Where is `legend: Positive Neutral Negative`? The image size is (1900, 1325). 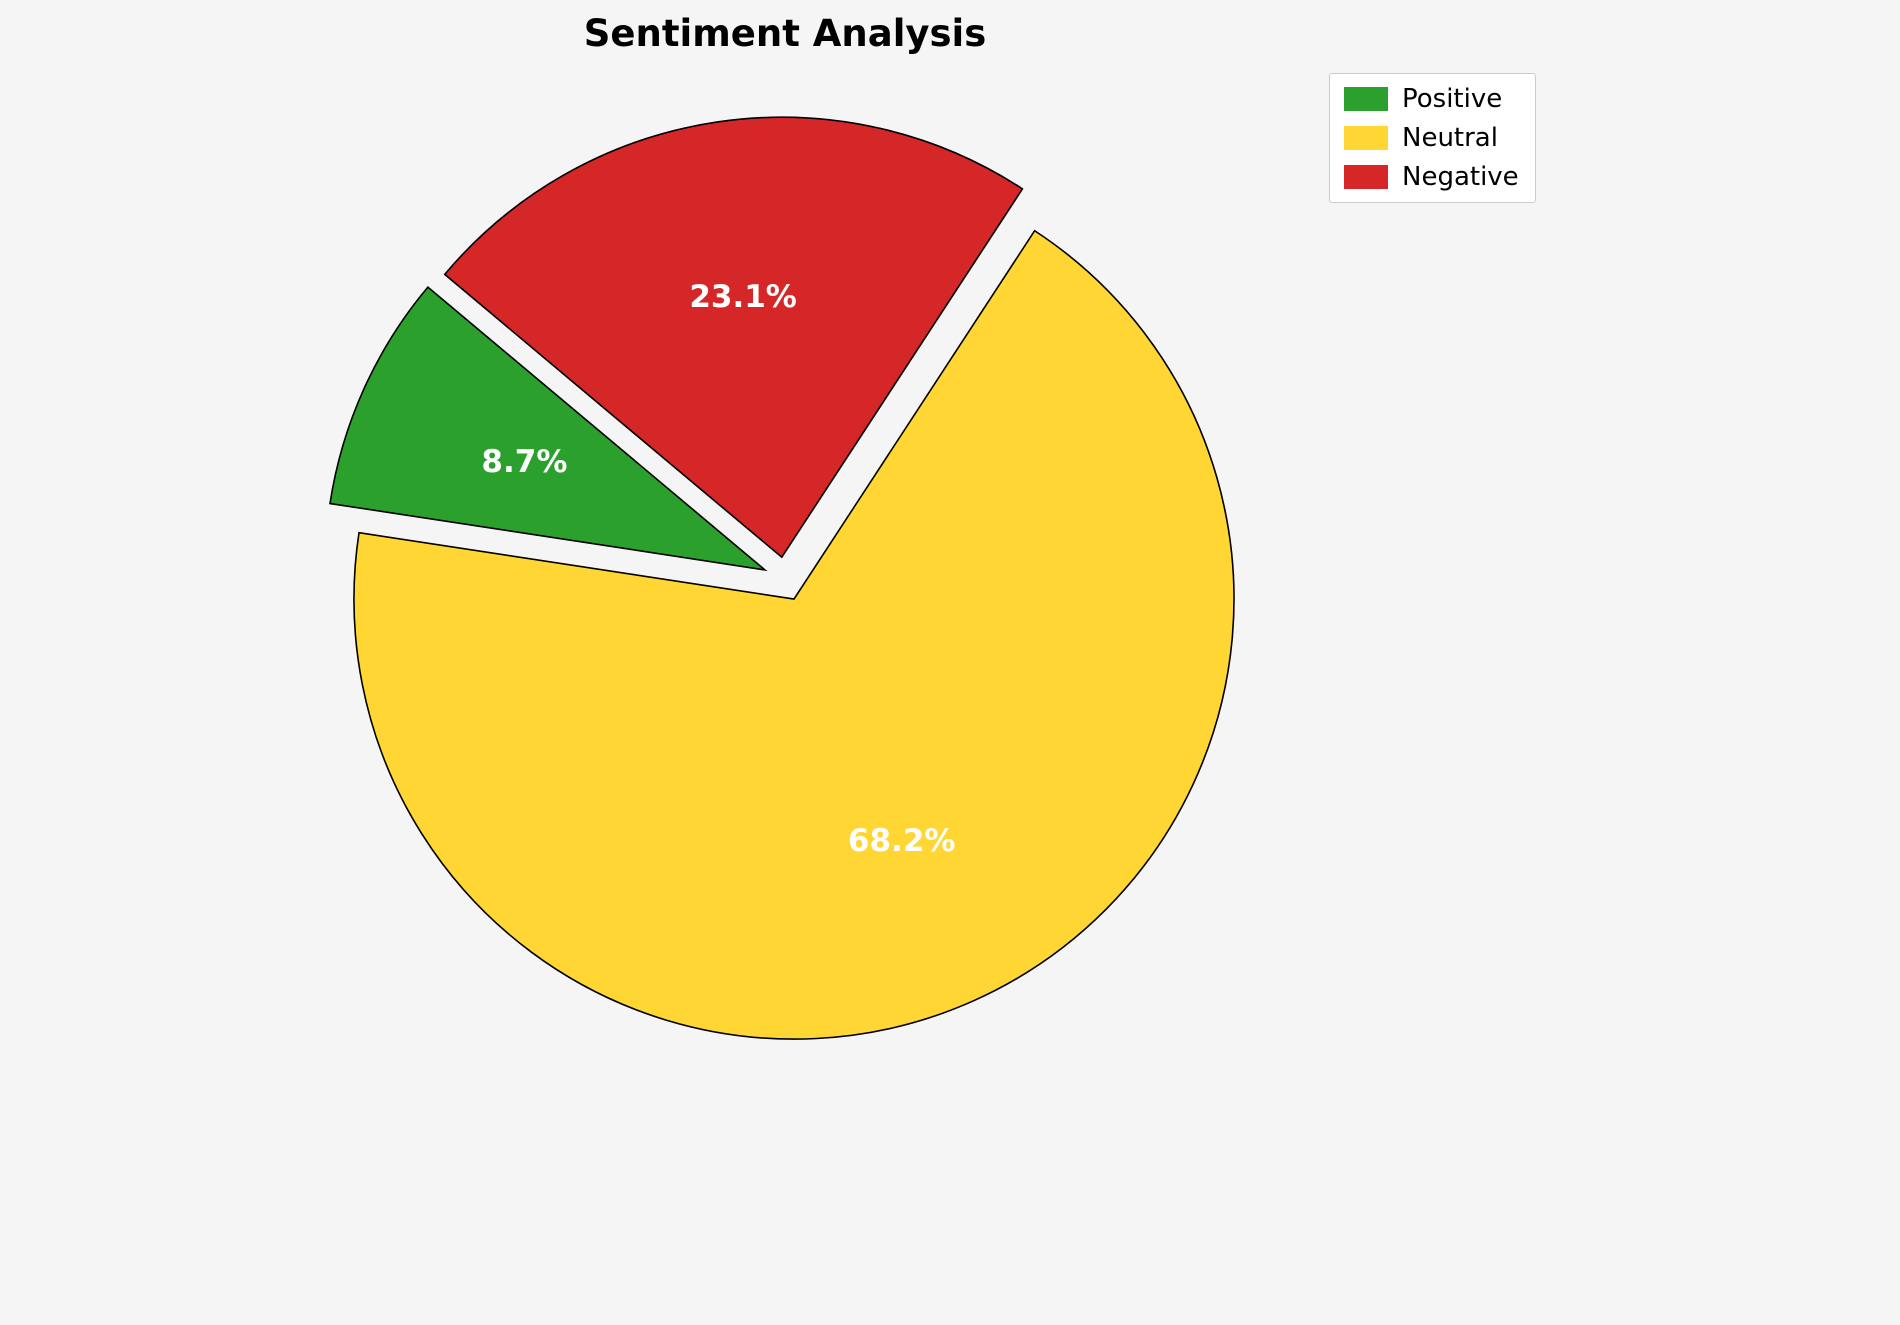
legend: Positive Neutral Negative is located at coordinates (1432, 138).